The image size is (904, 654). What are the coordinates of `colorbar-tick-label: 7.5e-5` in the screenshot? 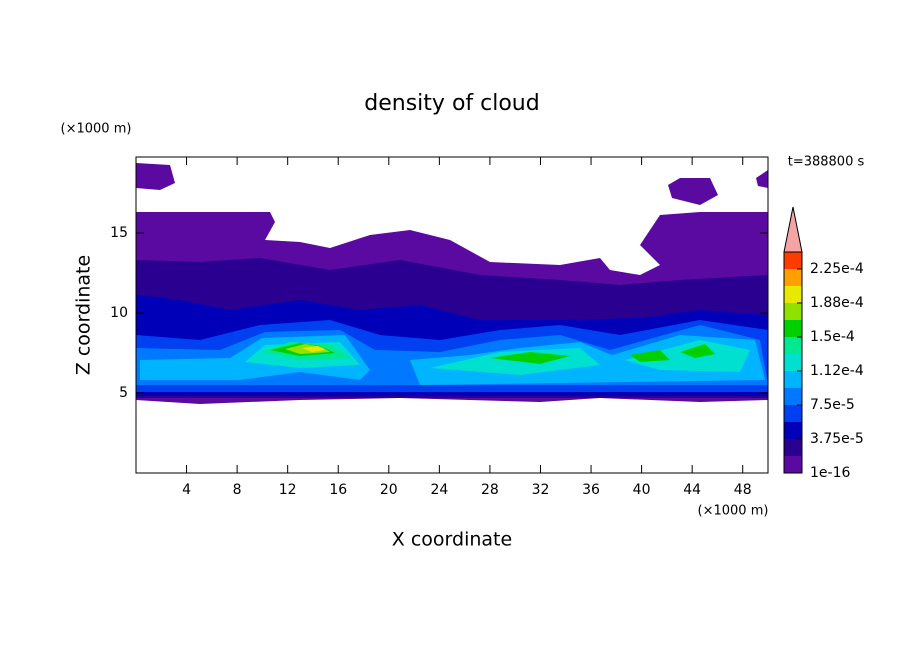 It's located at (832, 405).